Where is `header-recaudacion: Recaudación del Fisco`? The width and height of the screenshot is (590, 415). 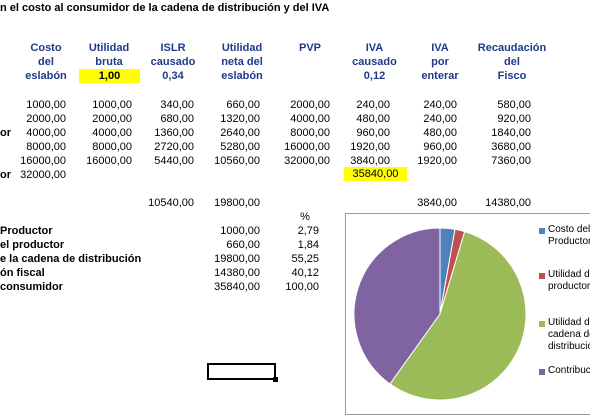
header-recaudacion: Recaudación del Fisco is located at coordinates (512, 62).